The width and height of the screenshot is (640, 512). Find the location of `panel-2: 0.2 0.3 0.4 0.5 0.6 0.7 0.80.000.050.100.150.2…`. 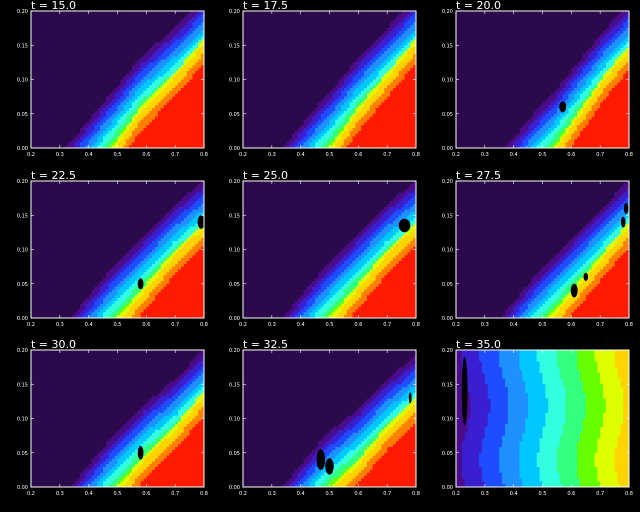

panel-2: 0.2 0.3 0.4 0.5 0.6 0.7 0.80.000.050.100.150.2… is located at coordinates (324, 79).